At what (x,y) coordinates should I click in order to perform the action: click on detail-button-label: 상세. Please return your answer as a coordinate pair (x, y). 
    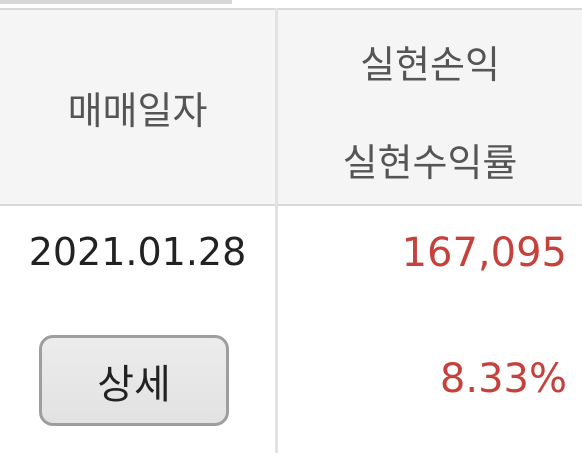
    Looking at the image, I should click on (134, 384).